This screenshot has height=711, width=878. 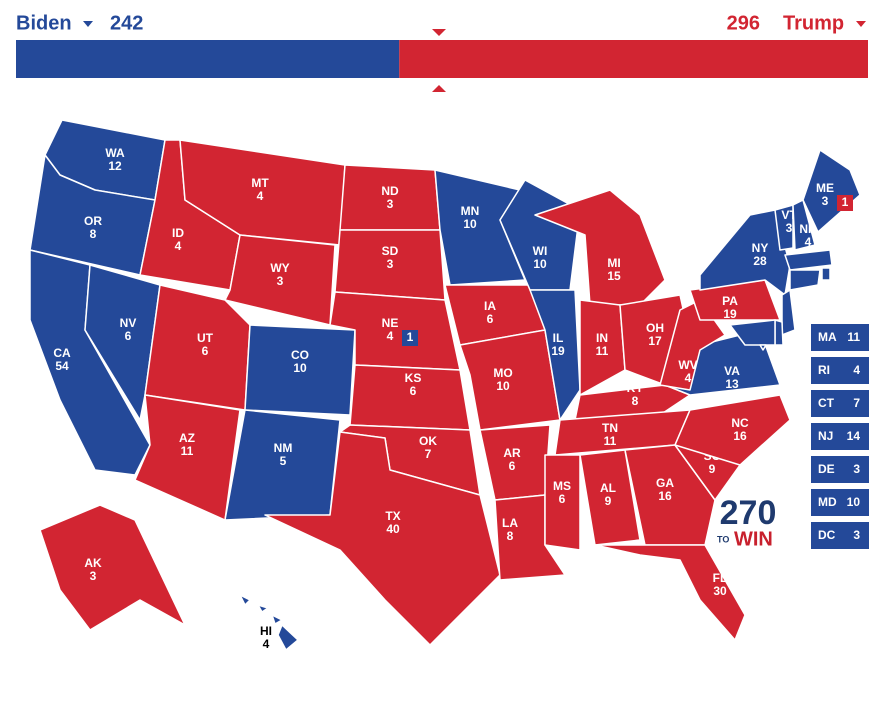 What do you see at coordinates (608, 488) in the screenshot?
I see `state-abbr: AL` at bounding box center [608, 488].